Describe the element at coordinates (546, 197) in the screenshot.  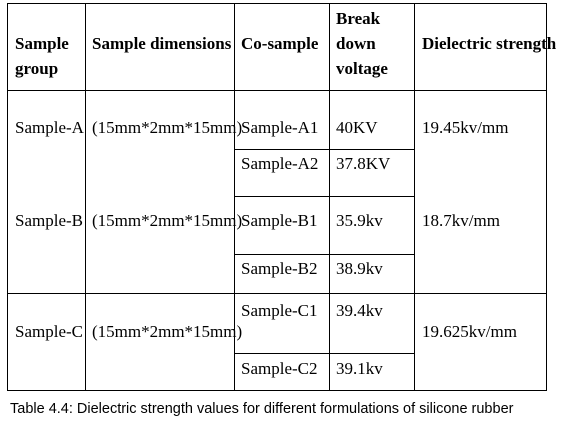
I see `table-border-right` at that location.